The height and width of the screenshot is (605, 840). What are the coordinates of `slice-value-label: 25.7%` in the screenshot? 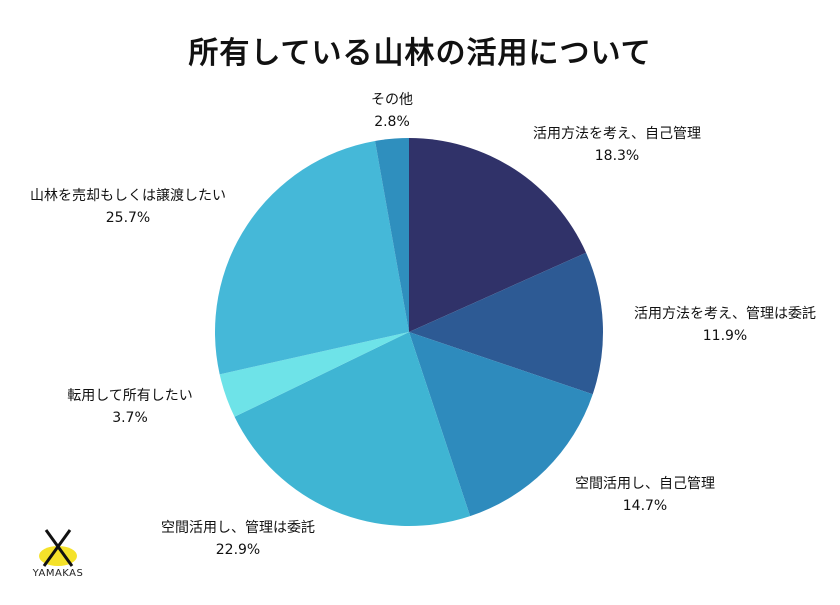 It's located at (128, 218).